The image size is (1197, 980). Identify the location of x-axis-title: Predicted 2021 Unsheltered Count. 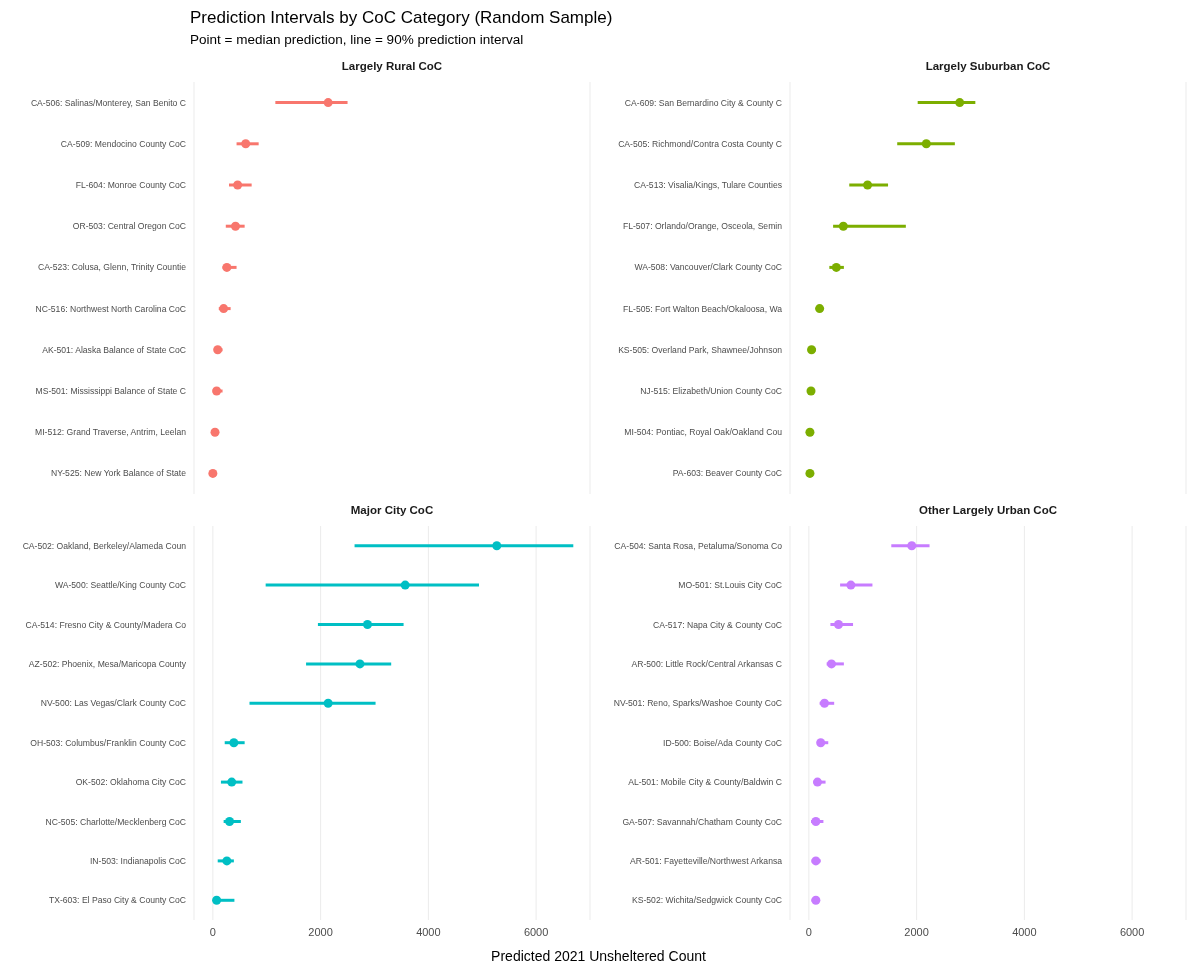
(598, 956).